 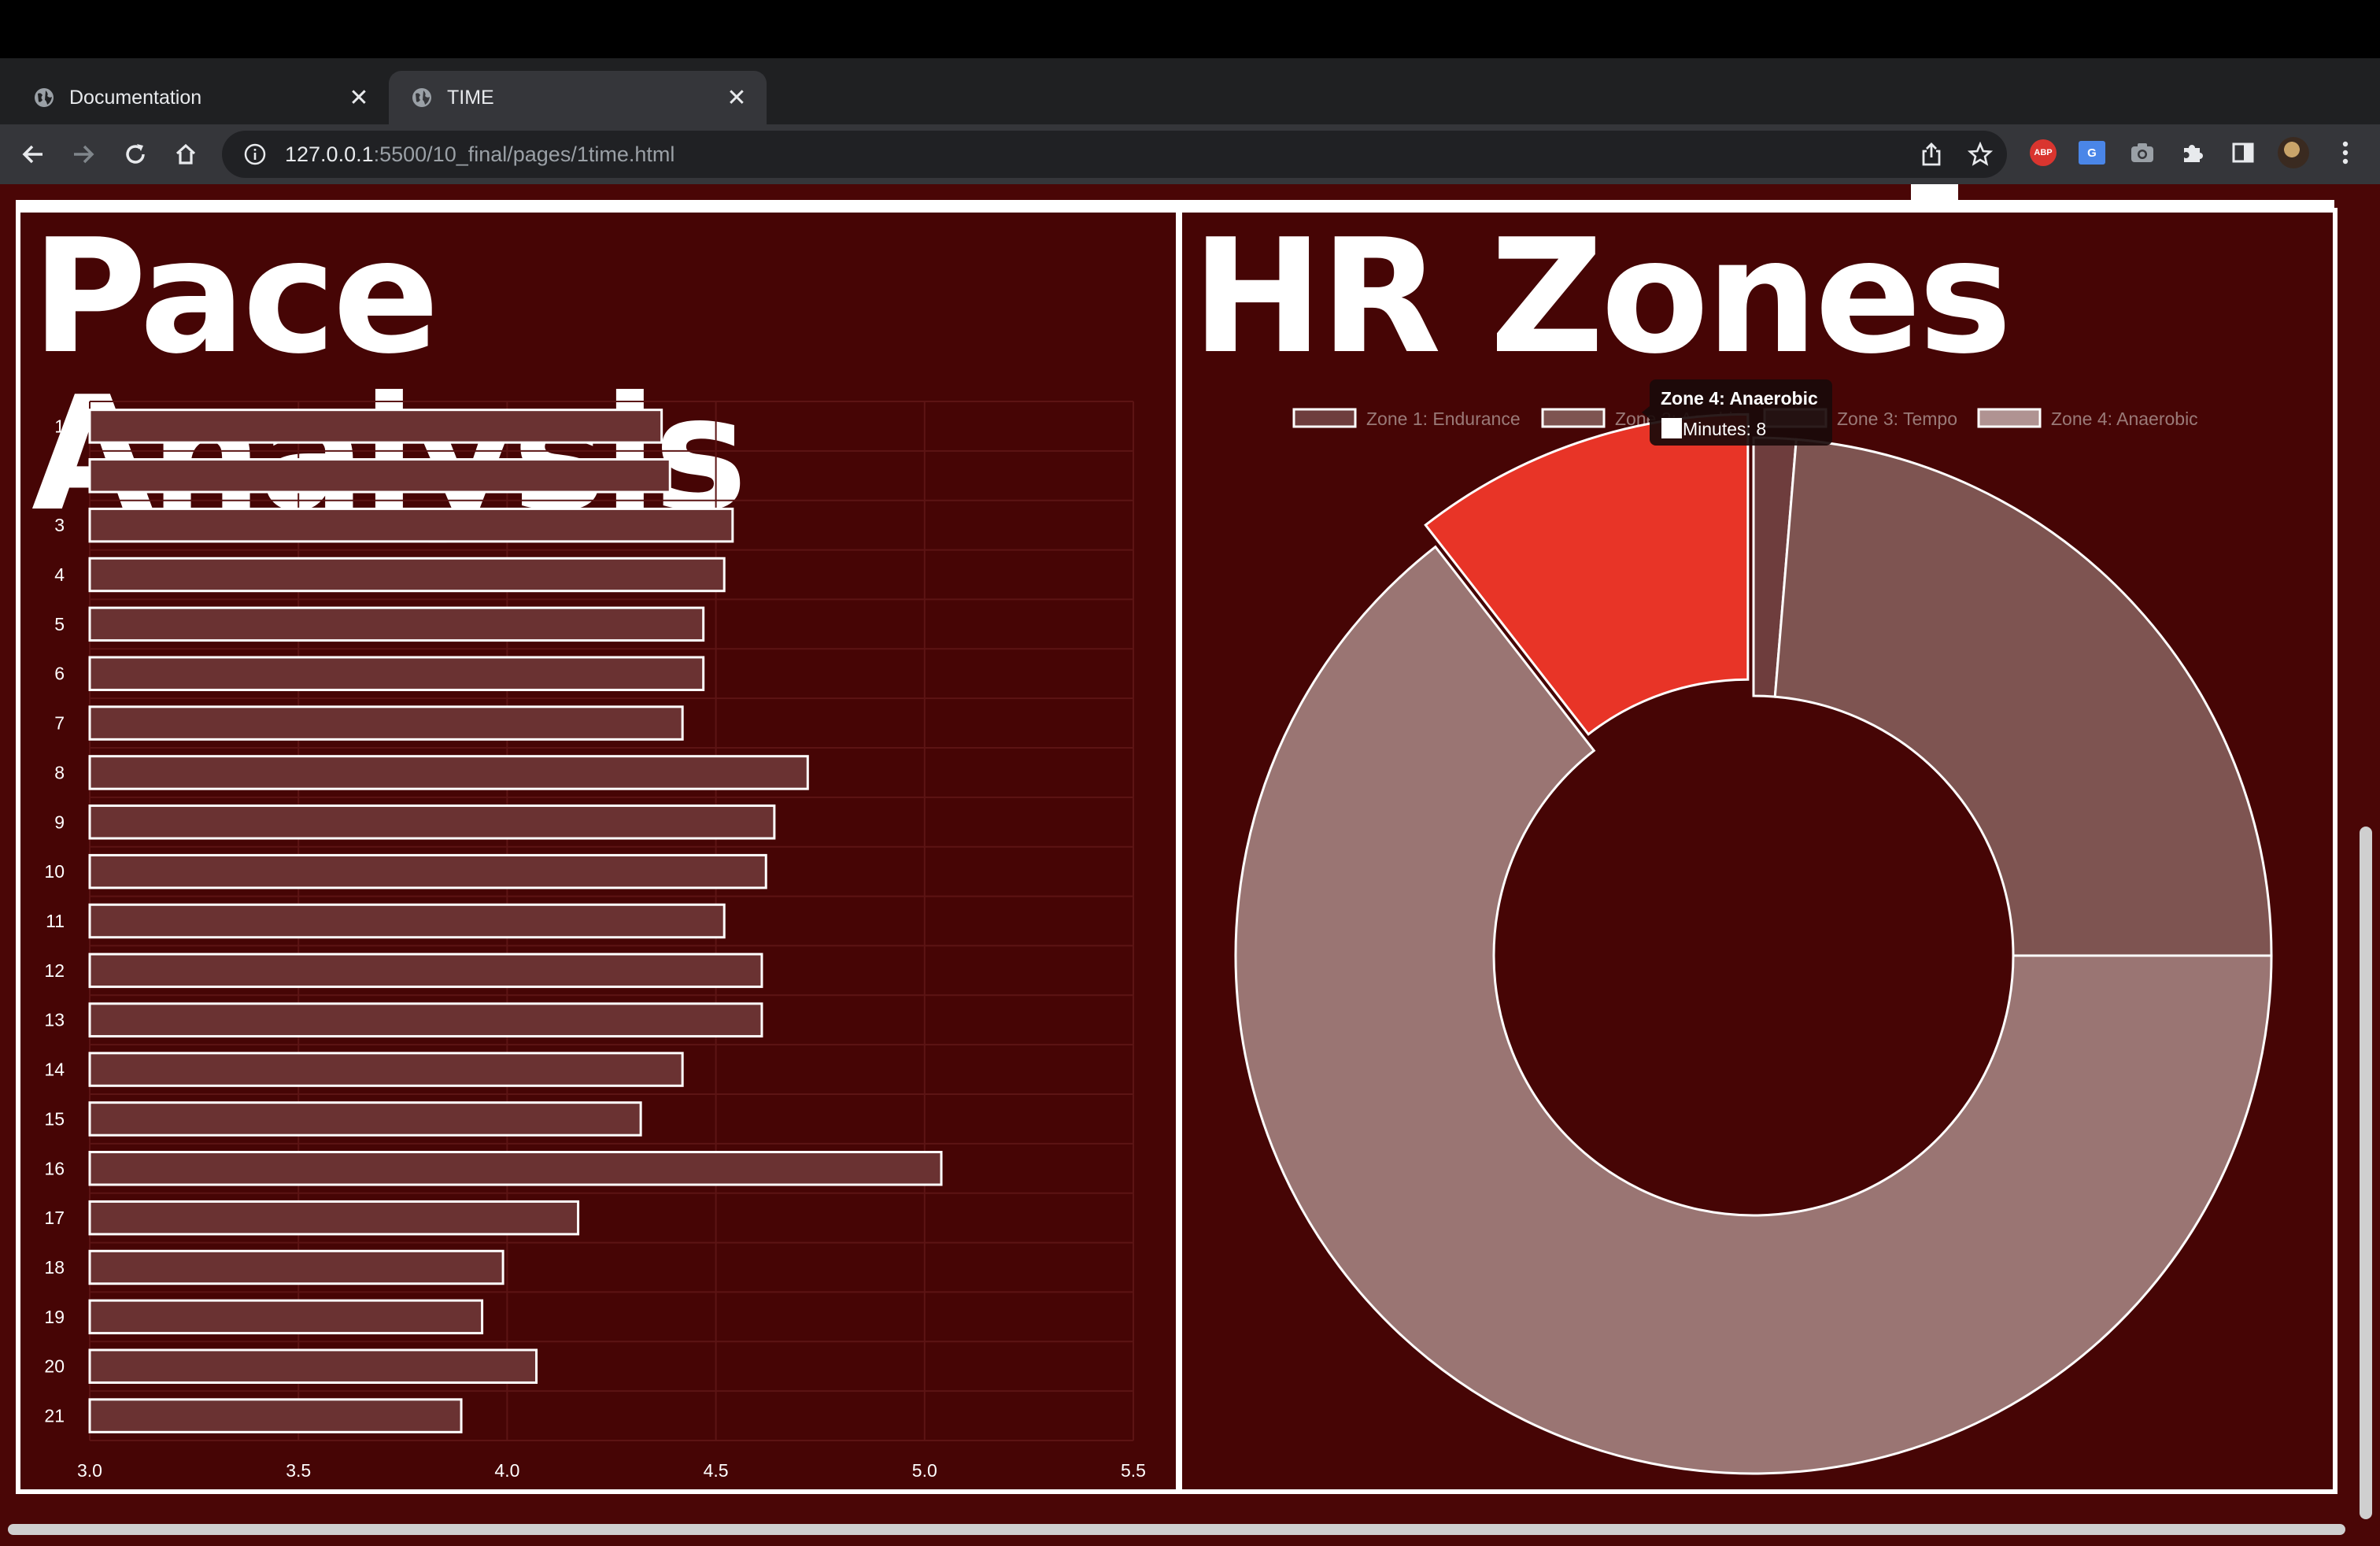 What do you see at coordinates (2092, 152) in the screenshot?
I see `translate-icon: G` at bounding box center [2092, 152].